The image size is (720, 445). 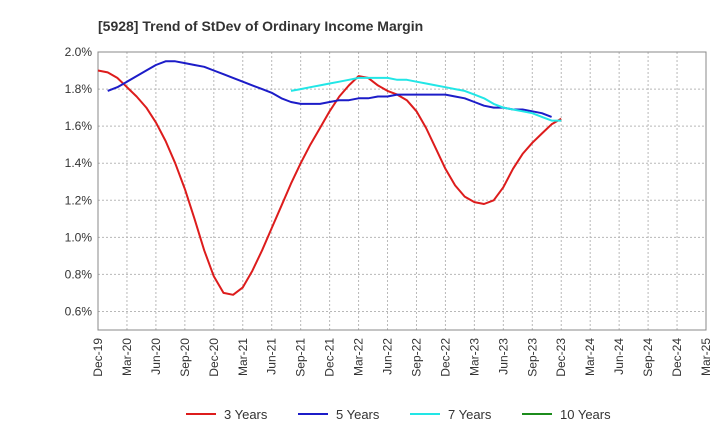 What do you see at coordinates (79, 163) in the screenshot?
I see `y-tick-label: 1.4%` at bounding box center [79, 163].